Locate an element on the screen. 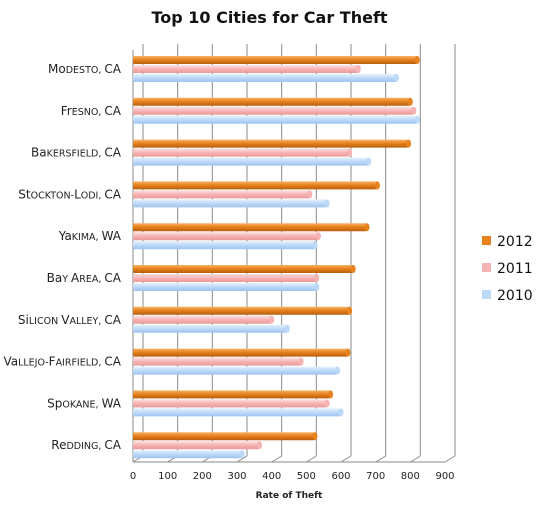  x-tick-label: 800 is located at coordinates (410, 476).